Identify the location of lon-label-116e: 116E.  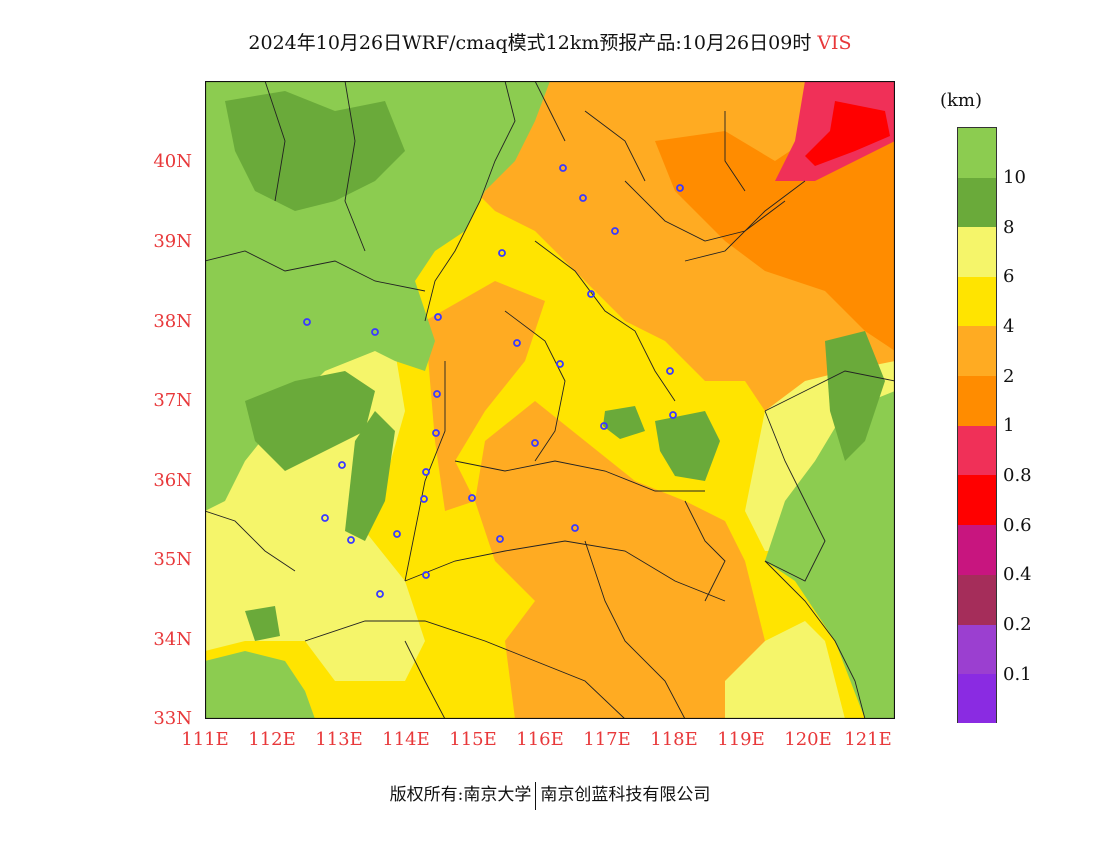
(540, 739).